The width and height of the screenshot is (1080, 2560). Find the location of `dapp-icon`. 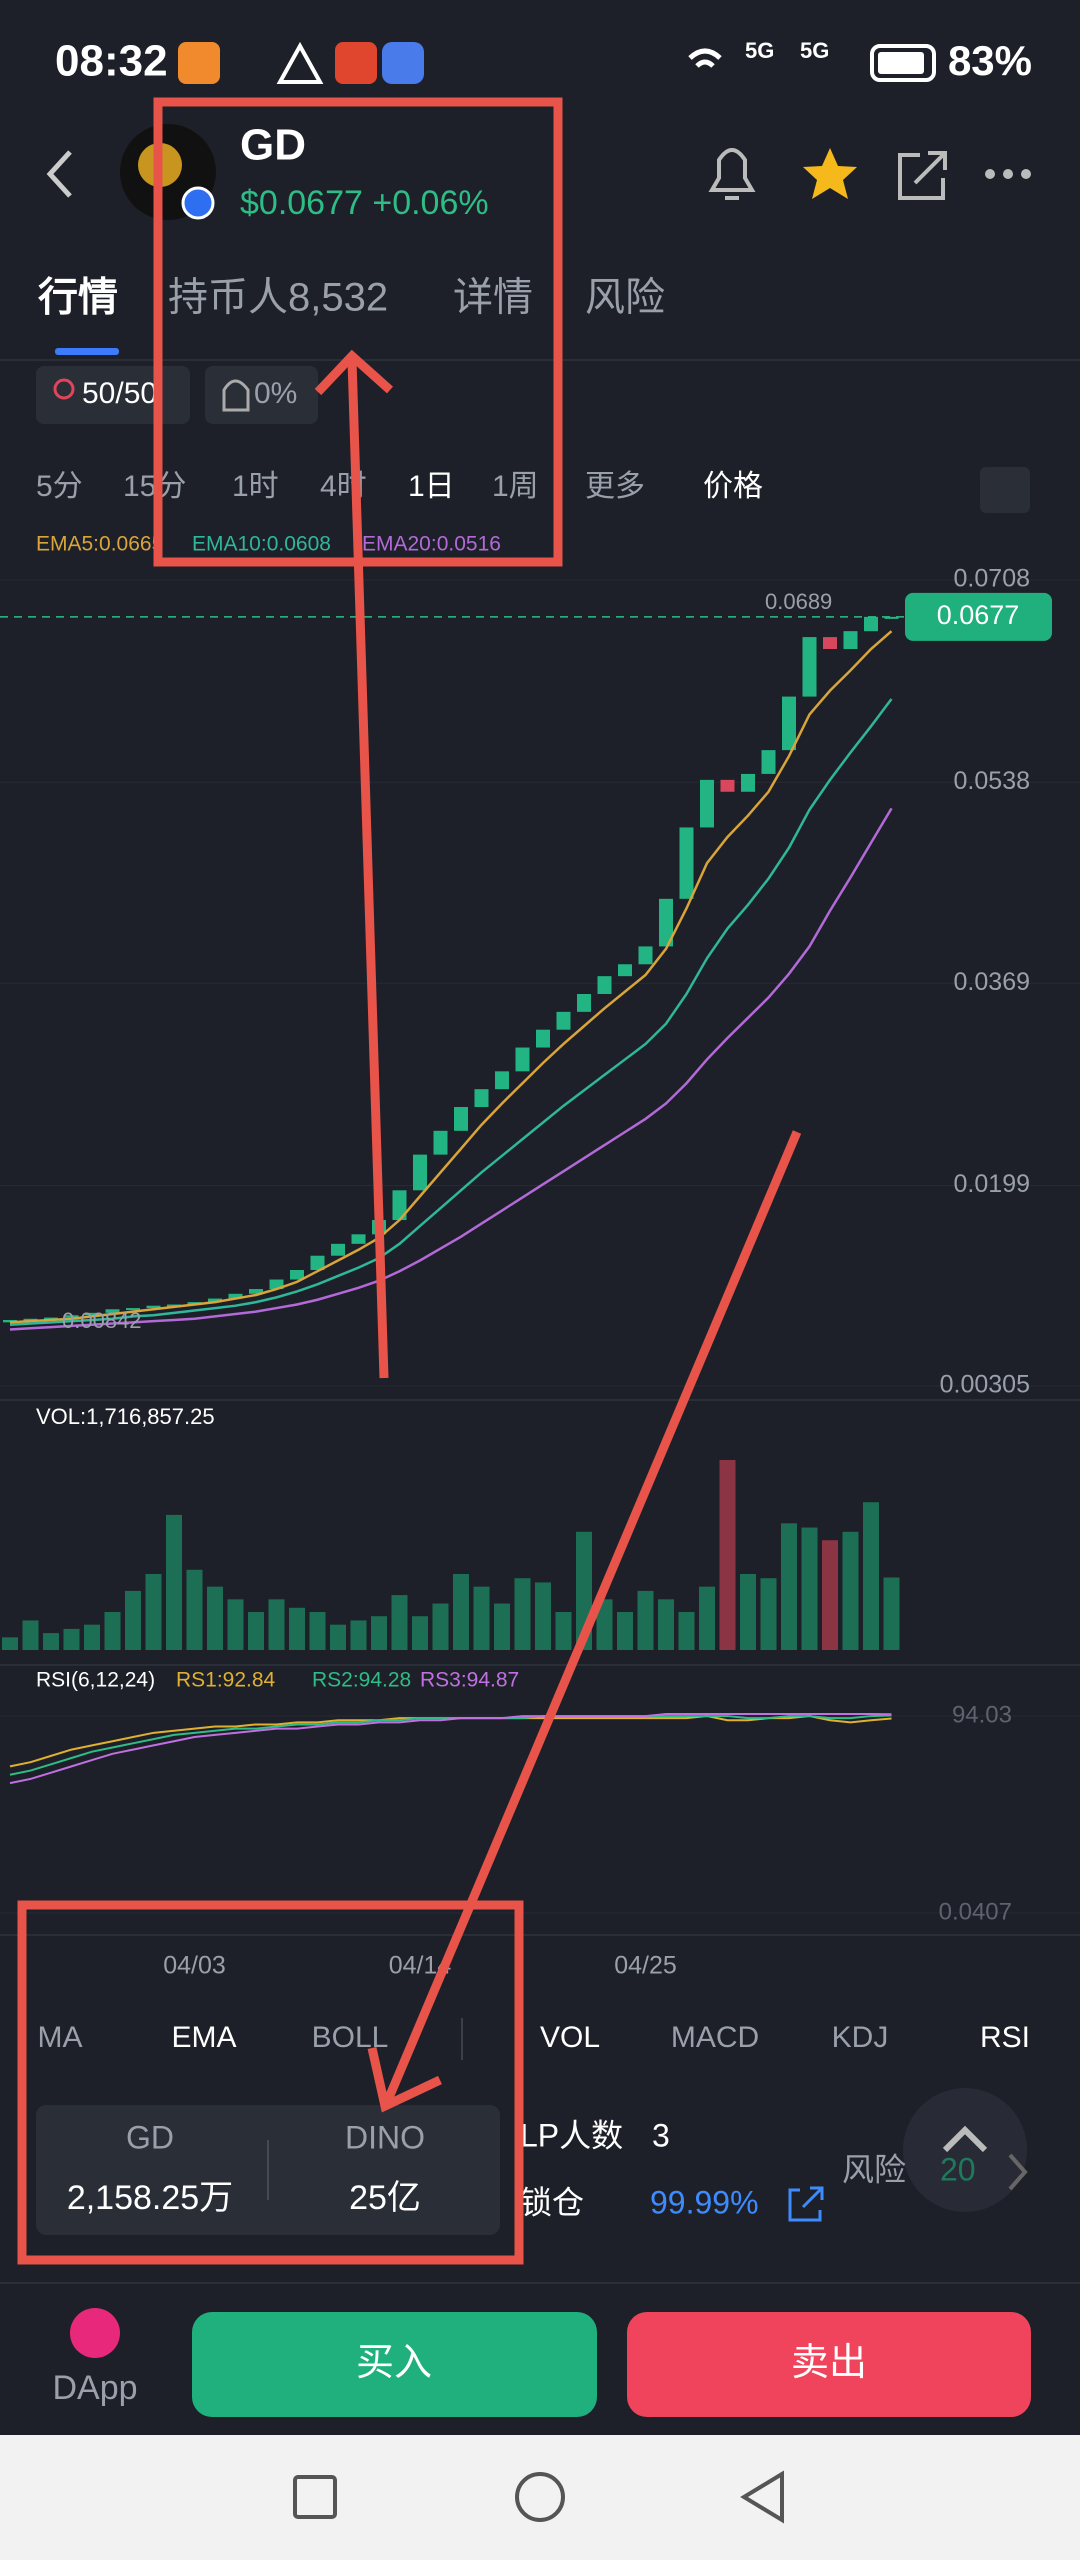

dapp-icon is located at coordinates (95, 2333).